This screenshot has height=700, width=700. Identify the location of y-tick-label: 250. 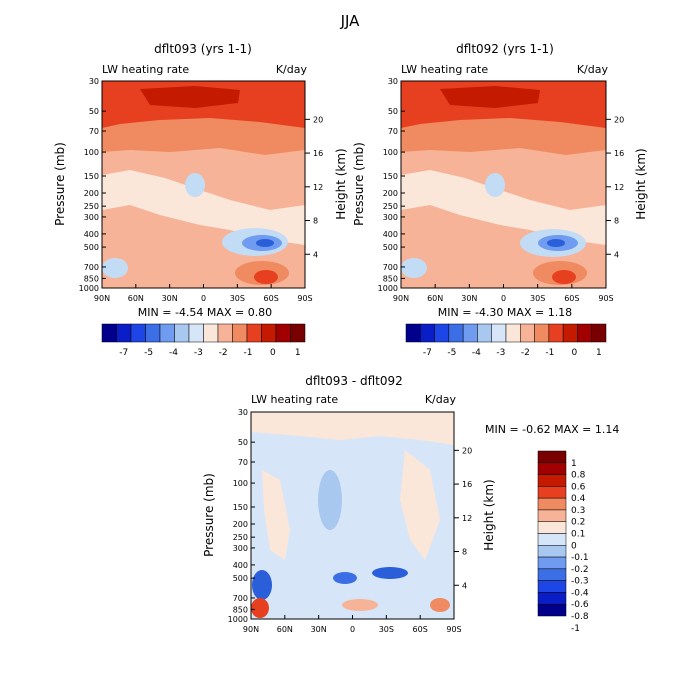
(240, 537).